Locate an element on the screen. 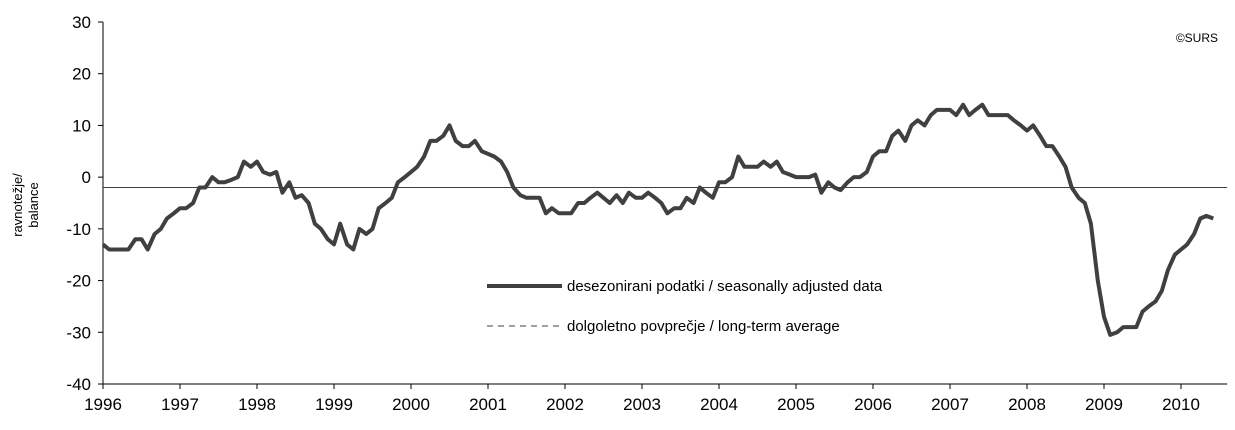 The width and height of the screenshot is (1235, 430). x-tick-label: 2006 is located at coordinates (873, 404).